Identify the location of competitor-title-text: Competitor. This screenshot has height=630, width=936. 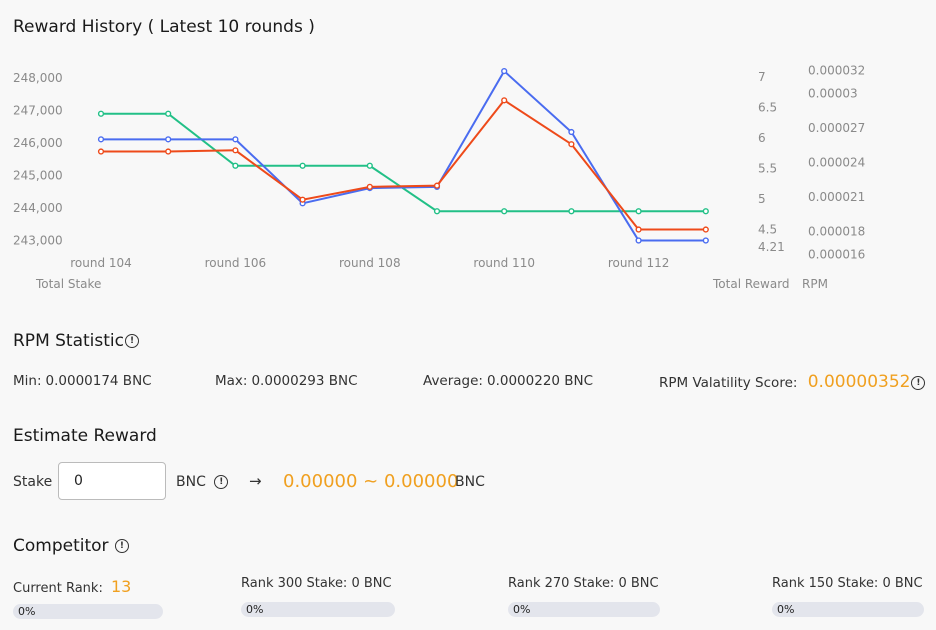
(61, 546).